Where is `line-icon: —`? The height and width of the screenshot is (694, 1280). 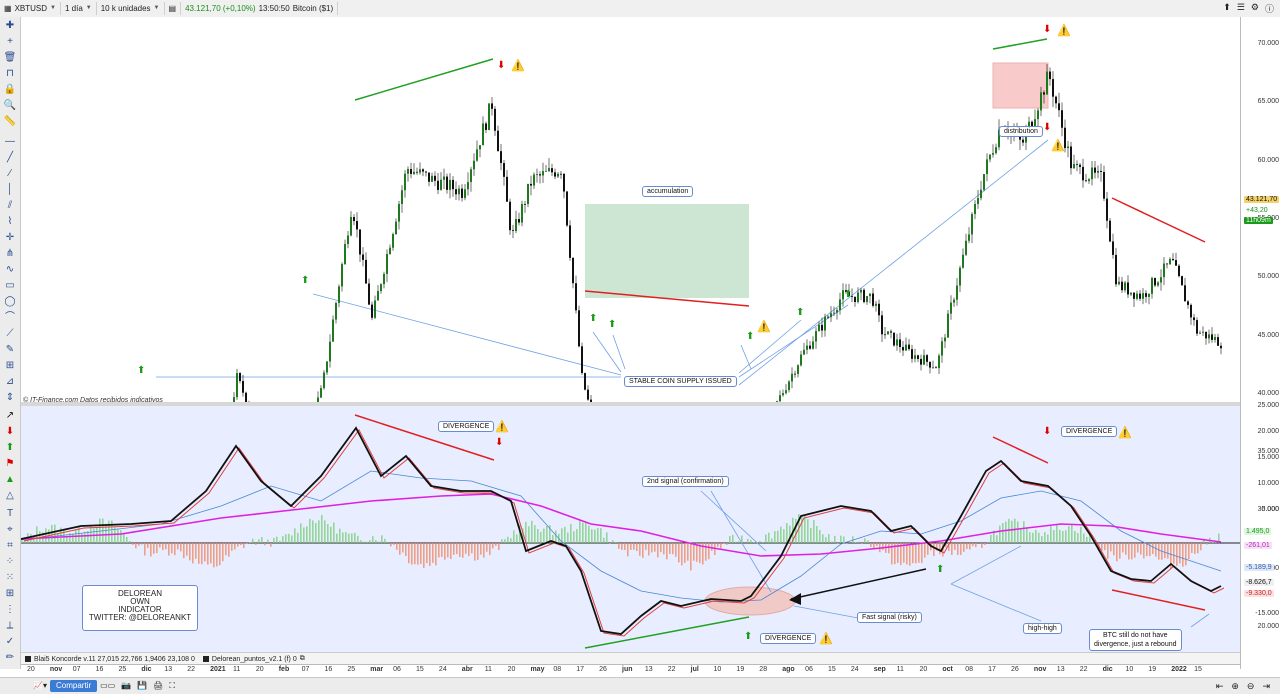 line-icon: — is located at coordinates (10, 142).